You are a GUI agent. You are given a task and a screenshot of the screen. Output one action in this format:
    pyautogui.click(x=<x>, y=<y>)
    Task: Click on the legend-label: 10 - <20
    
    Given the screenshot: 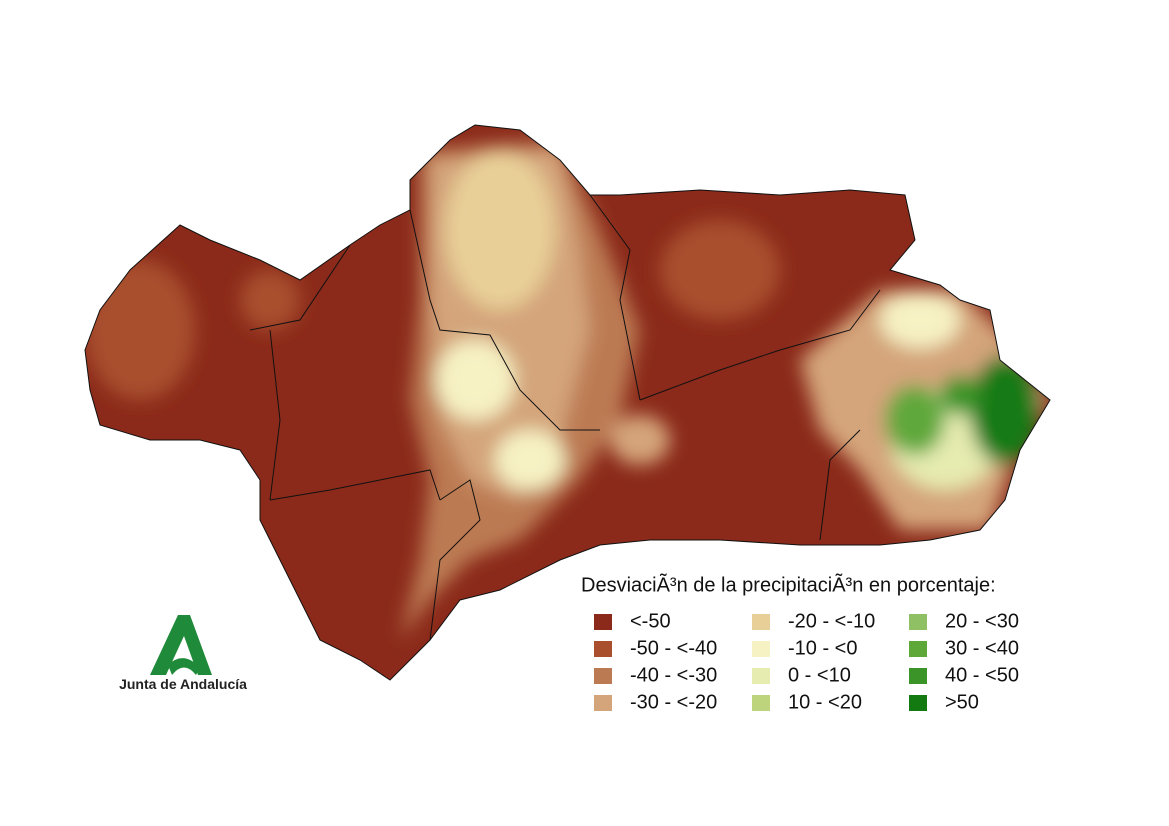 What is the action you would take?
    pyautogui.click(x=825, y=702)
    